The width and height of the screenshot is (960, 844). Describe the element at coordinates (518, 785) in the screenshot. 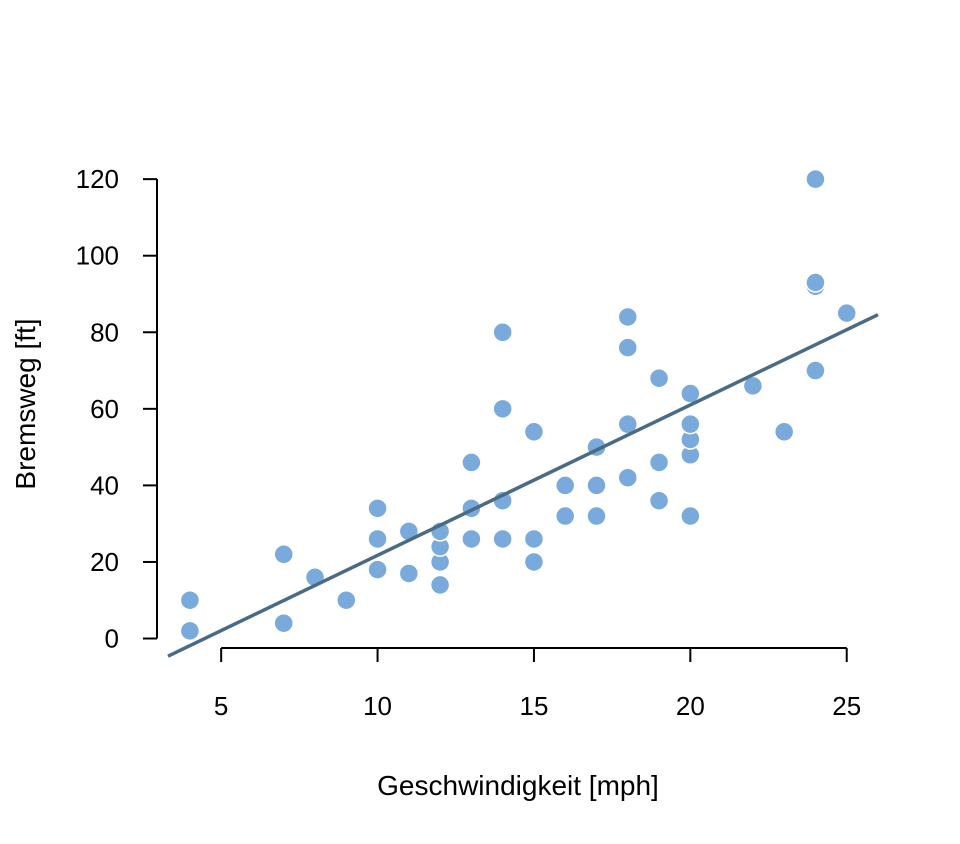

I see `x-axis-title: Geschwindigkeit [mph]` at that location.